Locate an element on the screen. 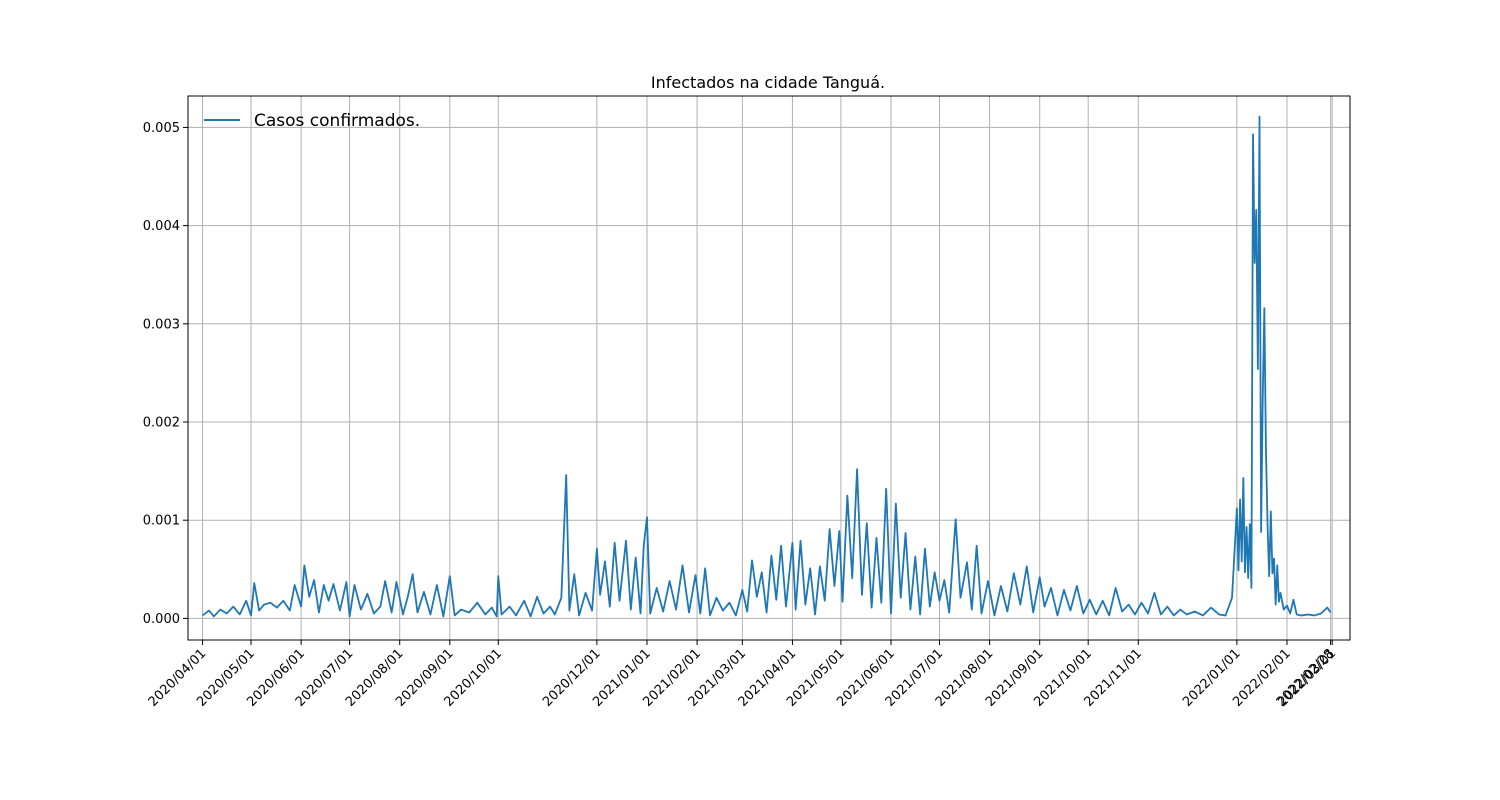 The image size is (1500, 800). y-axis: 0.000 0.001 0.002 0.003 0.004 0.005 is located at coordinates (165, 374).